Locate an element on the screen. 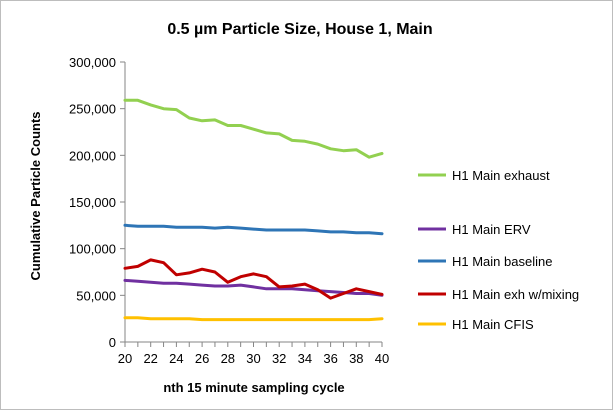  legend-label-1: H1 Main exhaust is located at coordinates (501, 175).